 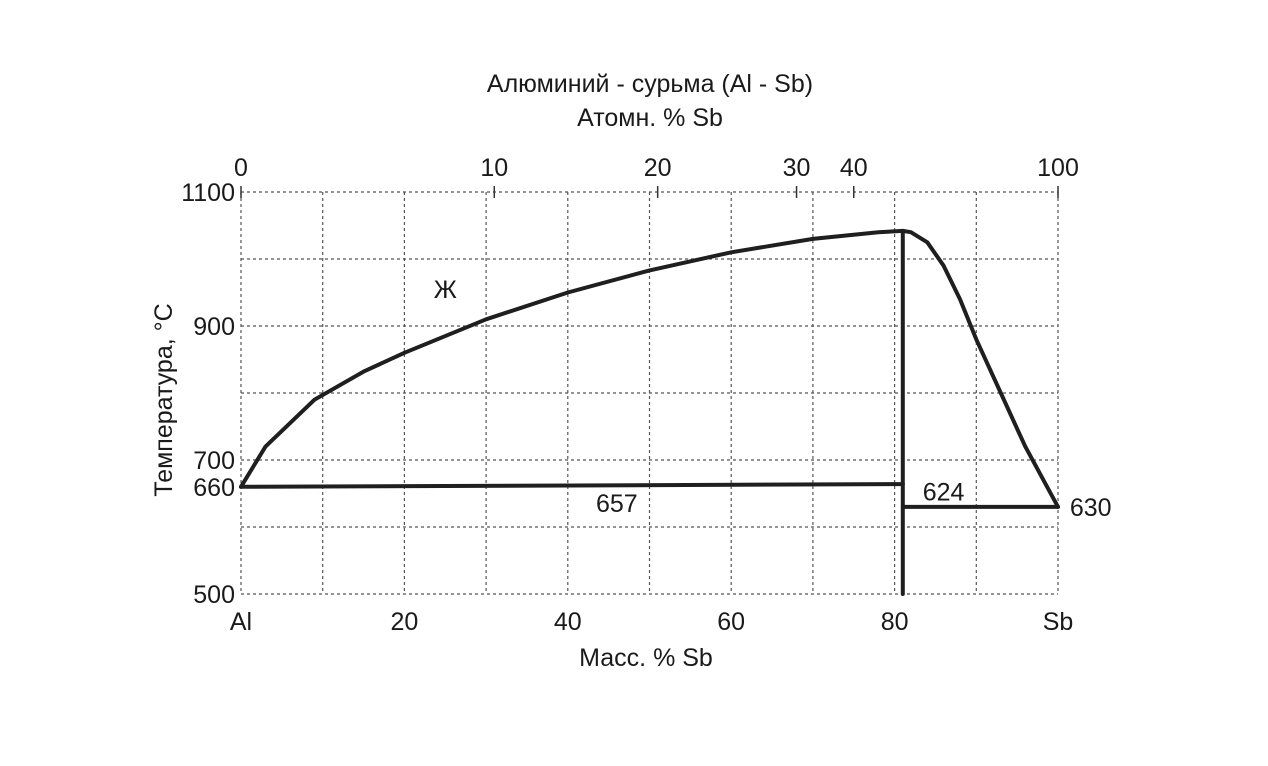 What do you see at coordinates (658, 168) in the screenshot?
I see `x-tick-label-top: 20` at bounding box center [658, 168].